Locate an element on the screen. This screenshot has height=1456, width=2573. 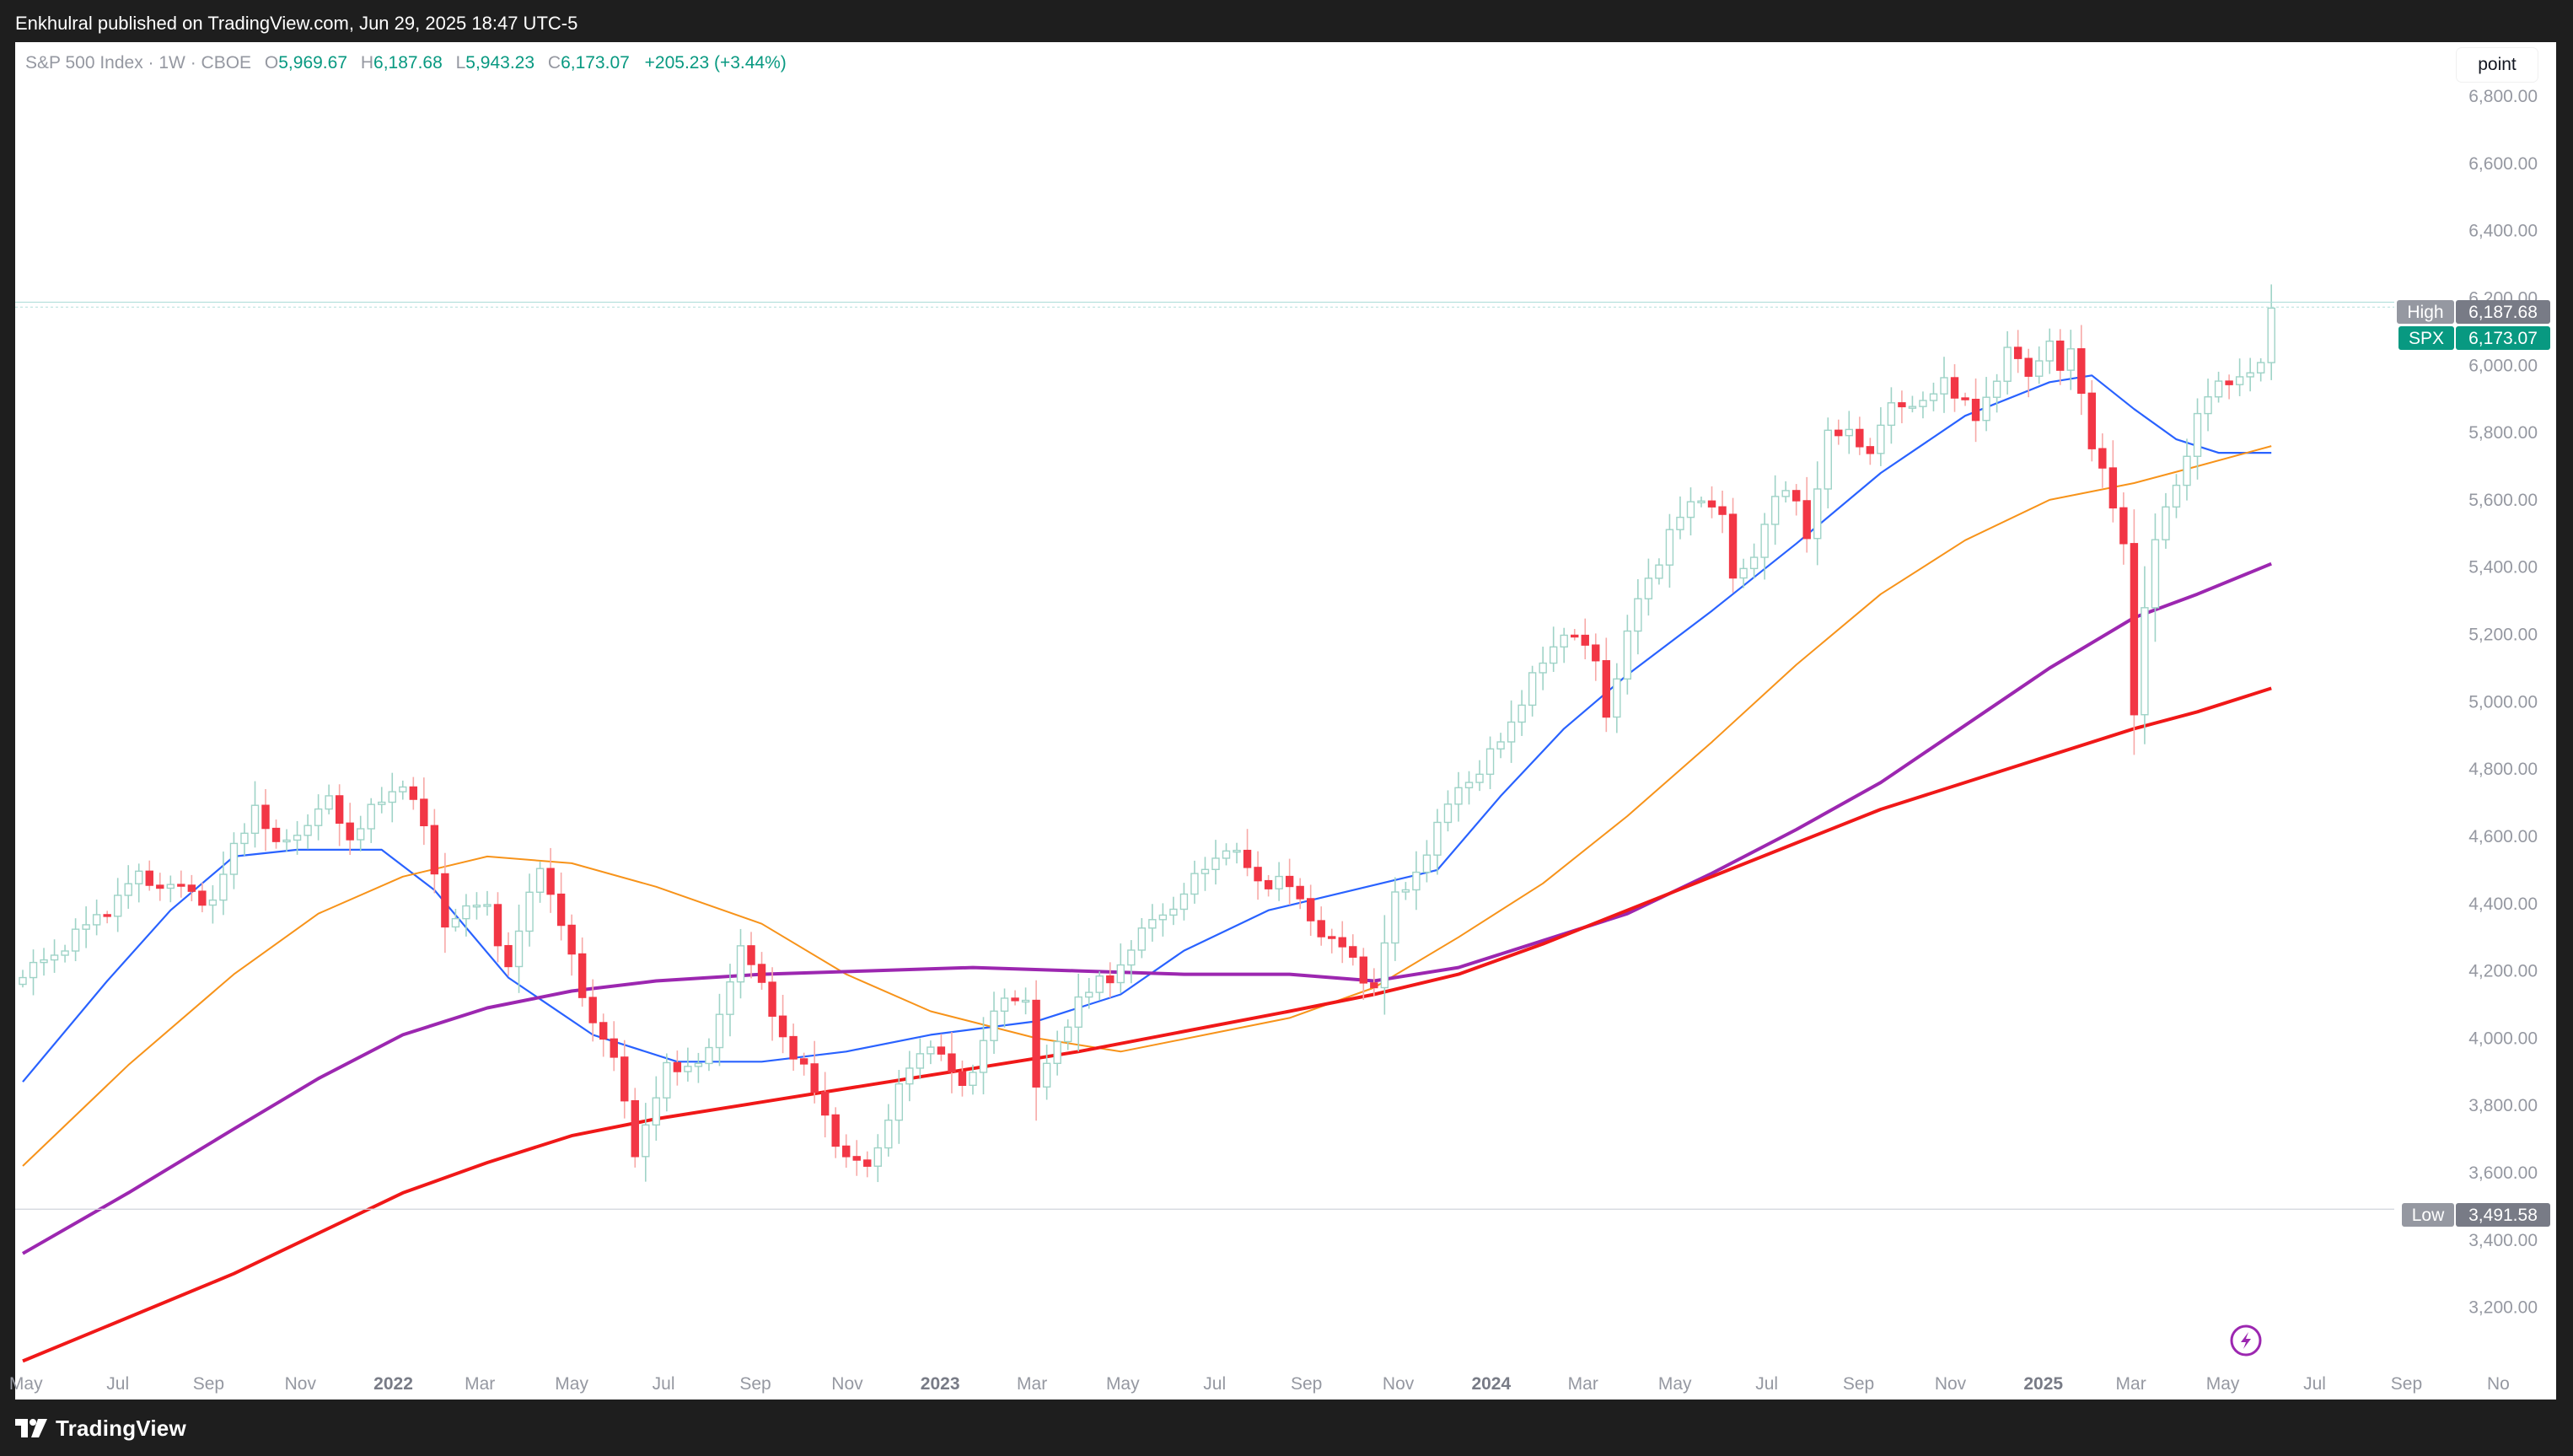
low-badge-label: Low is located at coordinates (2428, 1215).